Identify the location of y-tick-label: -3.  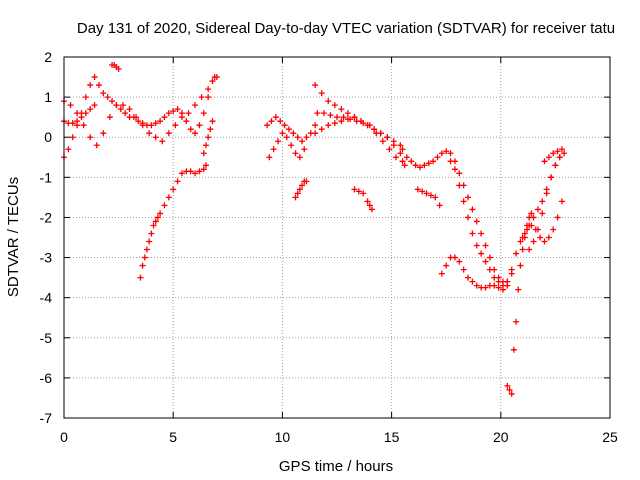
(46, 258).